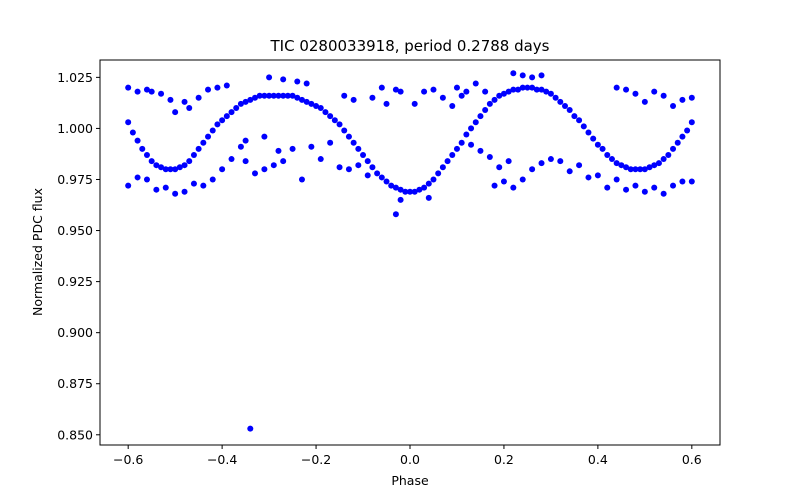 The height and width of the screenshot is (504, 800). I want to click on x-tick-label: −0.2, so click(316, 459).